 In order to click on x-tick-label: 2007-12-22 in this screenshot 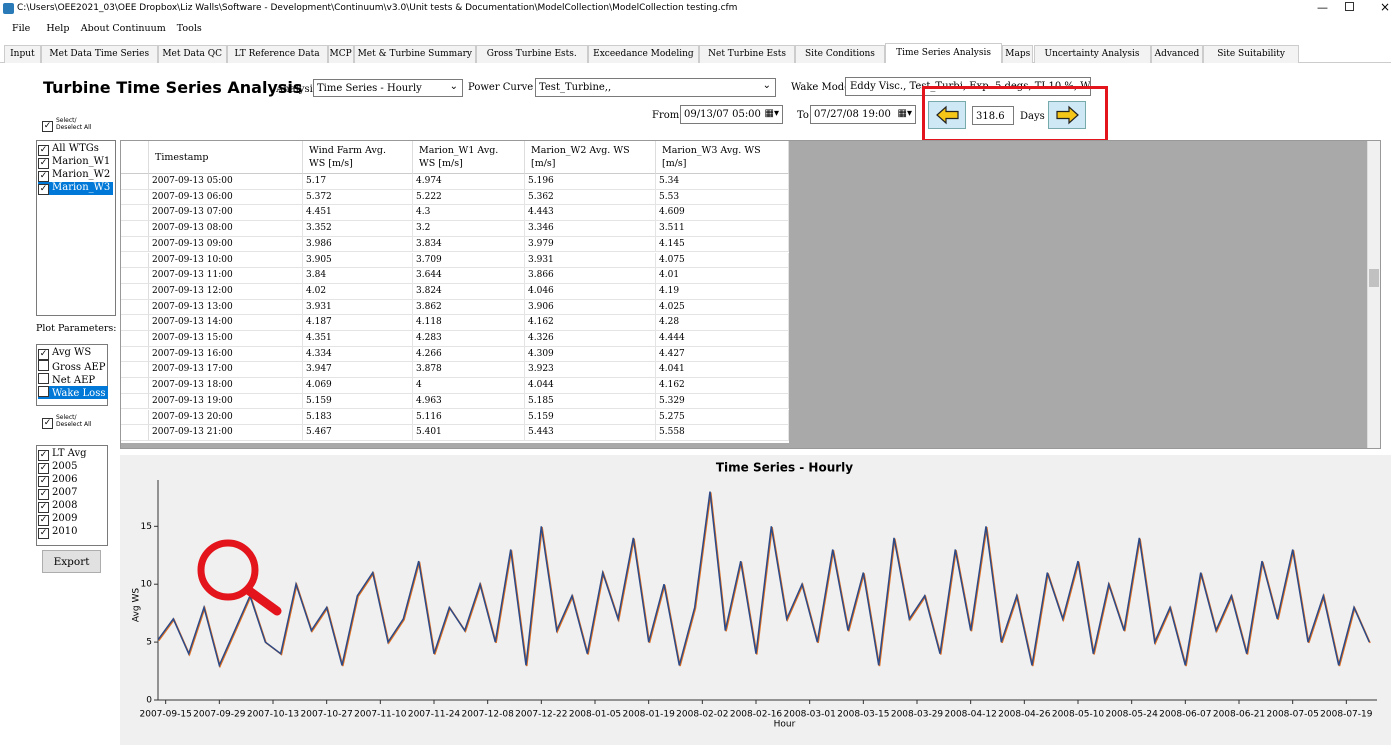, I will do `click(541, 715)`.